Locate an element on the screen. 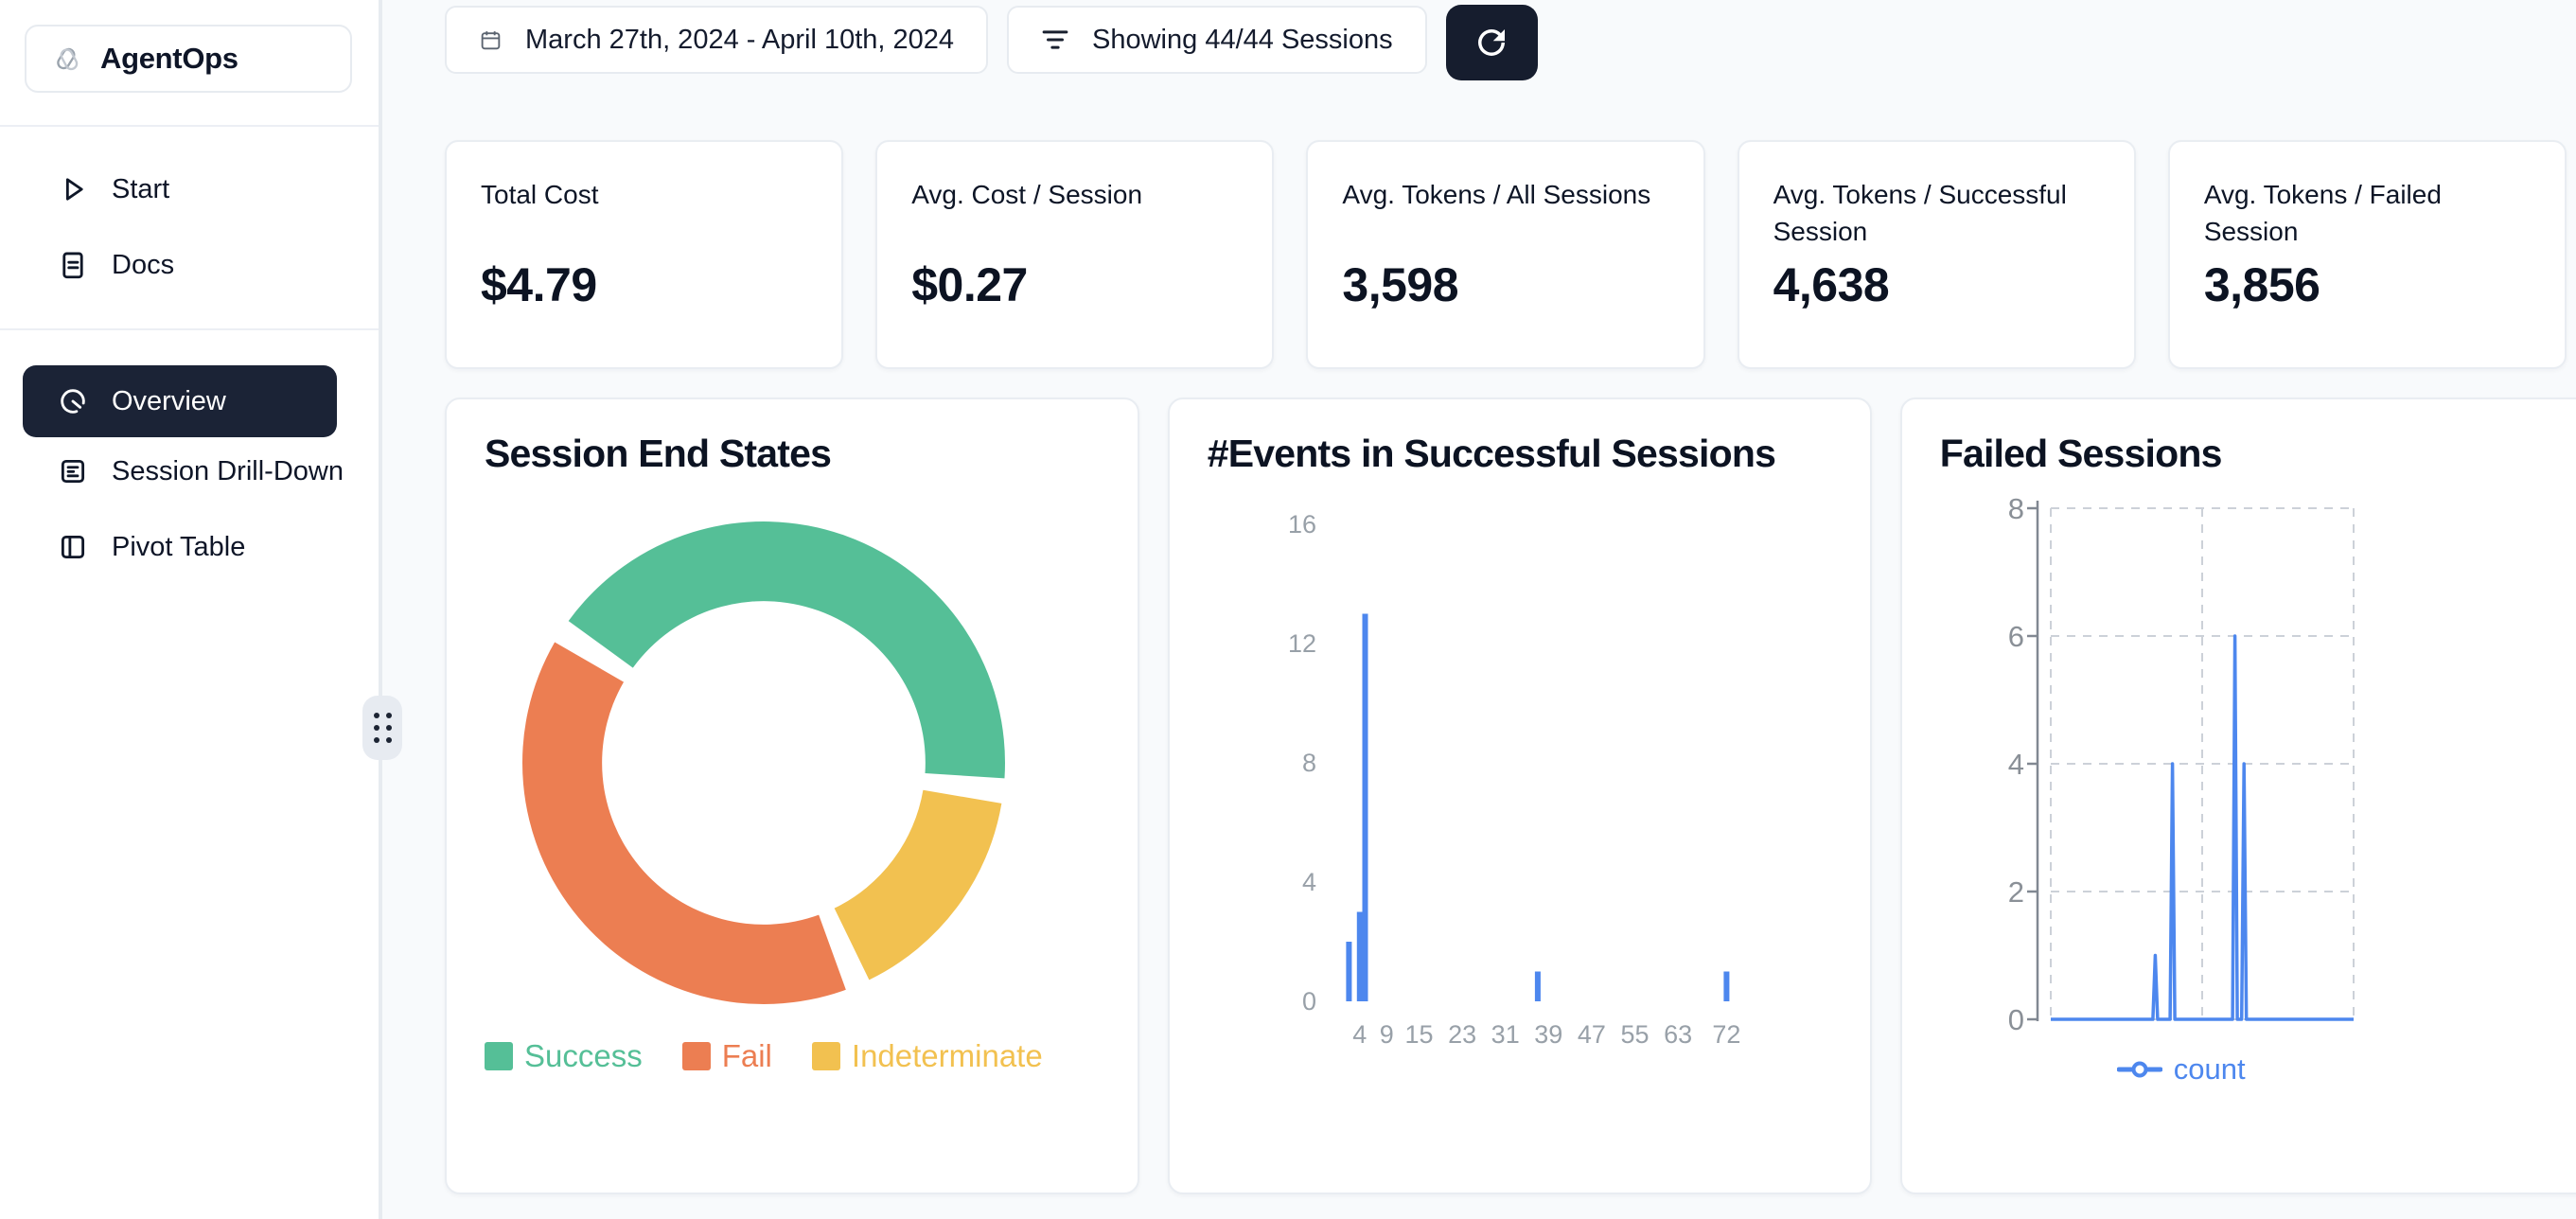 Image resolution: width=2576 pixels, height=1219 pixels. sidebar-item-label: Overview is located at coordinates (169, 400).